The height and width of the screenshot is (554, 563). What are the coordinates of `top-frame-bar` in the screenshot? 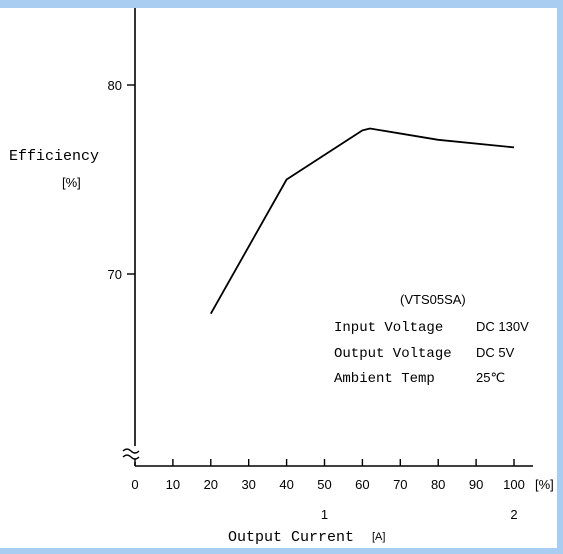 It's located at (281, 4).